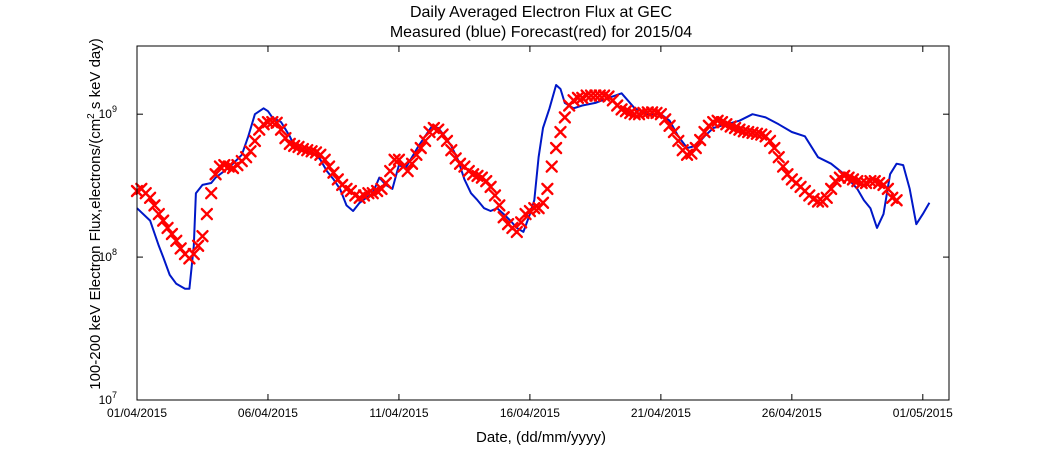 This screenshot has height=450, width=1051. What do you see at coordinates (95, 254) in the screenshot?
I see `y-axis-label-main: 100-200 keV Electron Flux,electrons/(cm` at bounding box center [95, 254].